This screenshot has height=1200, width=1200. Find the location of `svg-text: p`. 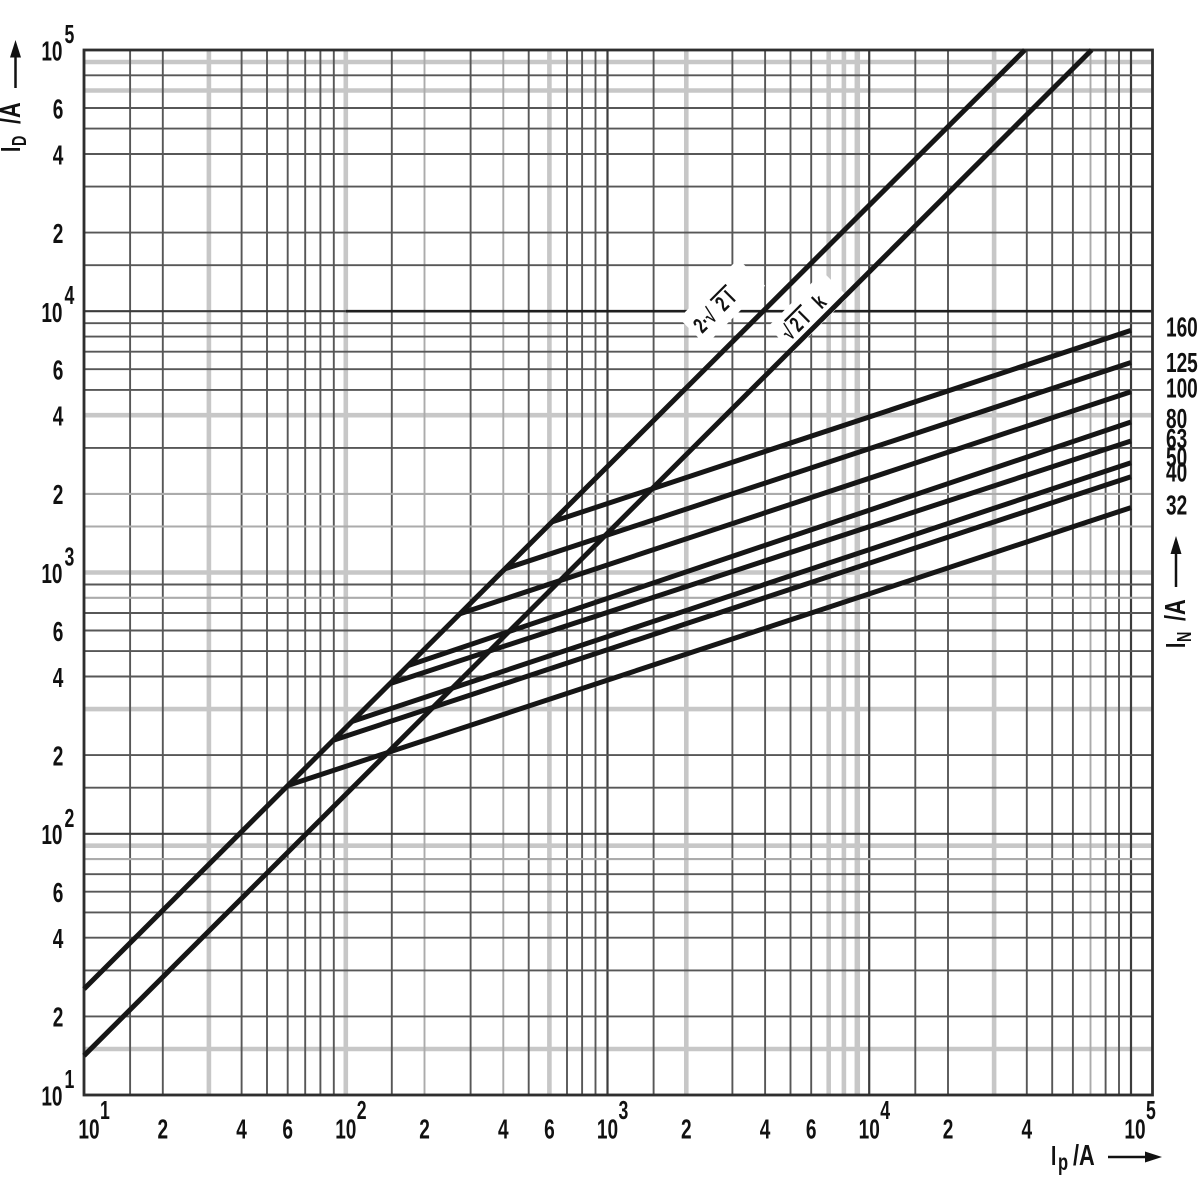

svg-text: p is located at coordinates (1063, 1162).